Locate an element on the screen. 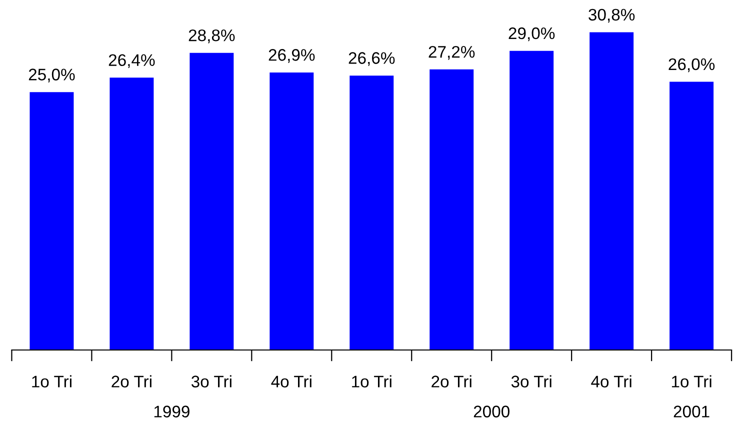  data-label: 25,0% is located at coordinates (51, 75).